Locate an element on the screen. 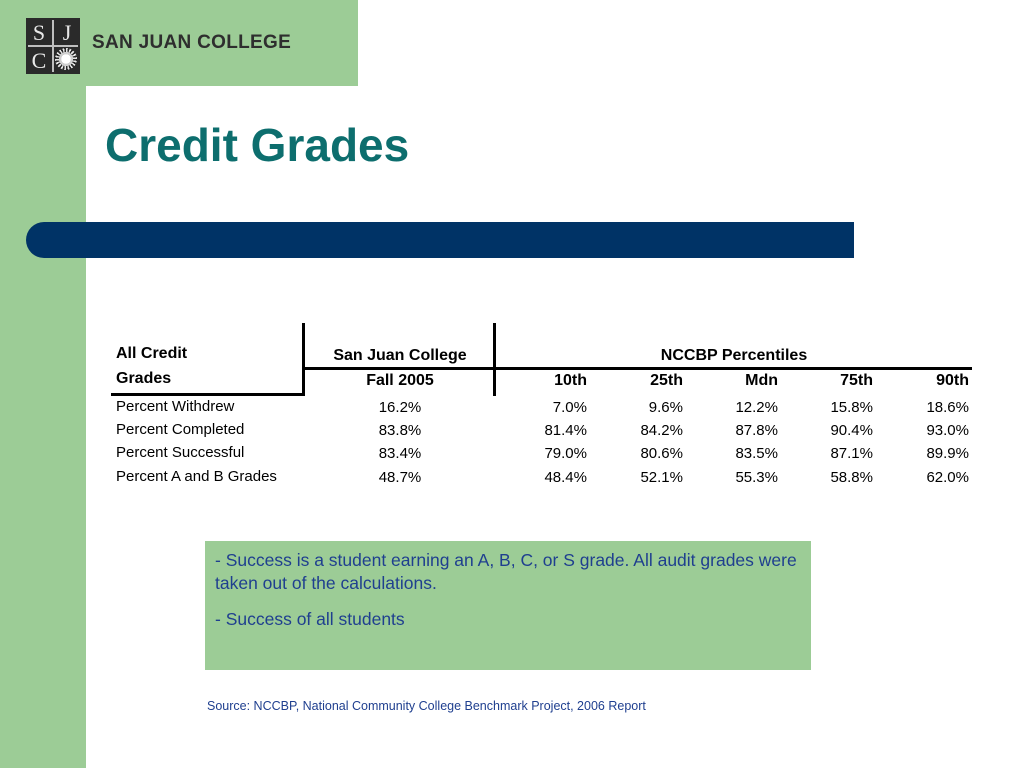  table-cell: 9.6% is located at coordinates (665, 407).